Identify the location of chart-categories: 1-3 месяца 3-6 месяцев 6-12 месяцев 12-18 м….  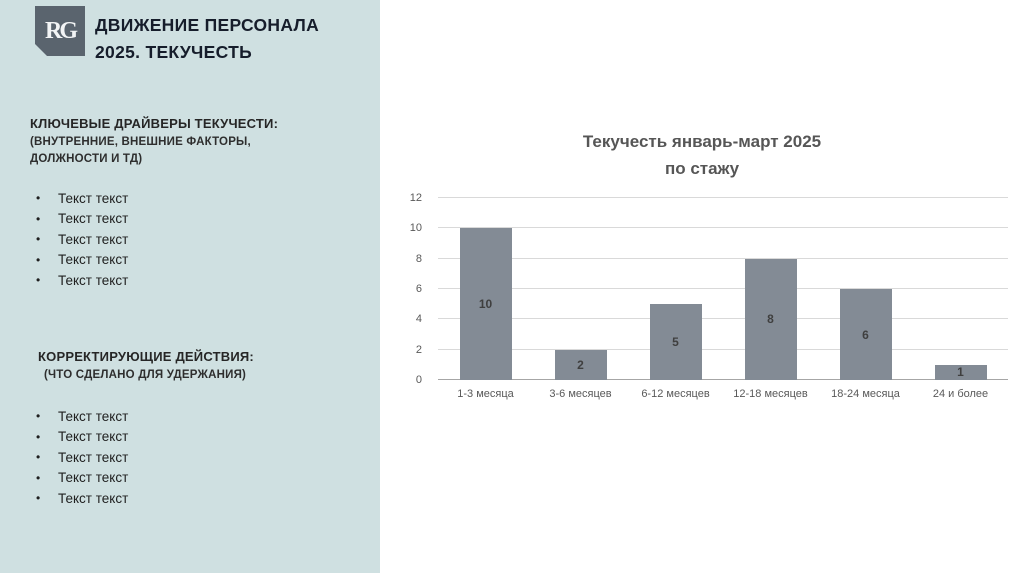
(723, 394).